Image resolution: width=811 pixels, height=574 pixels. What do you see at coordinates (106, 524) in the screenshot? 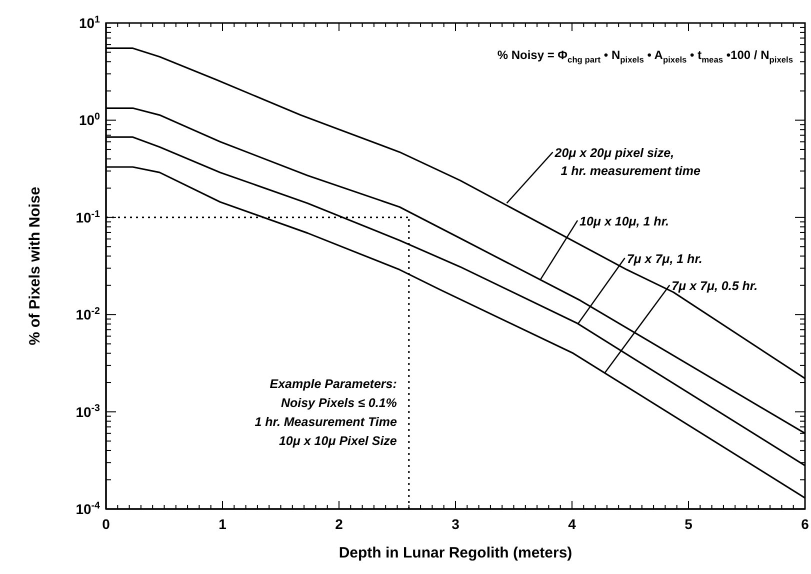
I see `x-tick-label: 0` at bounding box center [106, 524].